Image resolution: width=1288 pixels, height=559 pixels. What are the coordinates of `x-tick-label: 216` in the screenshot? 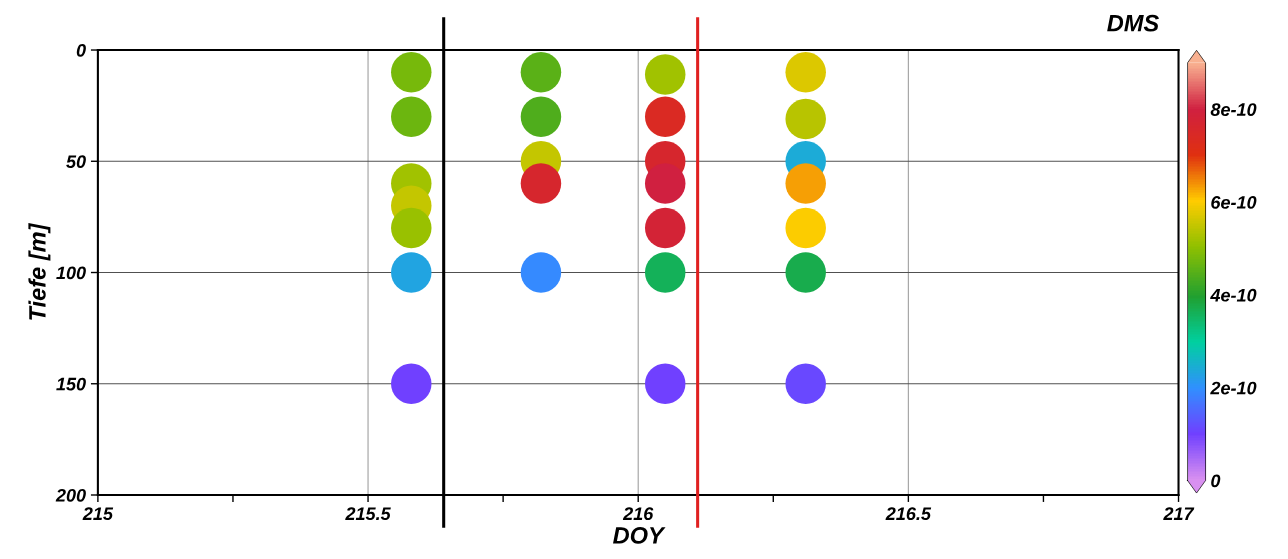 It's located at (638, 514).